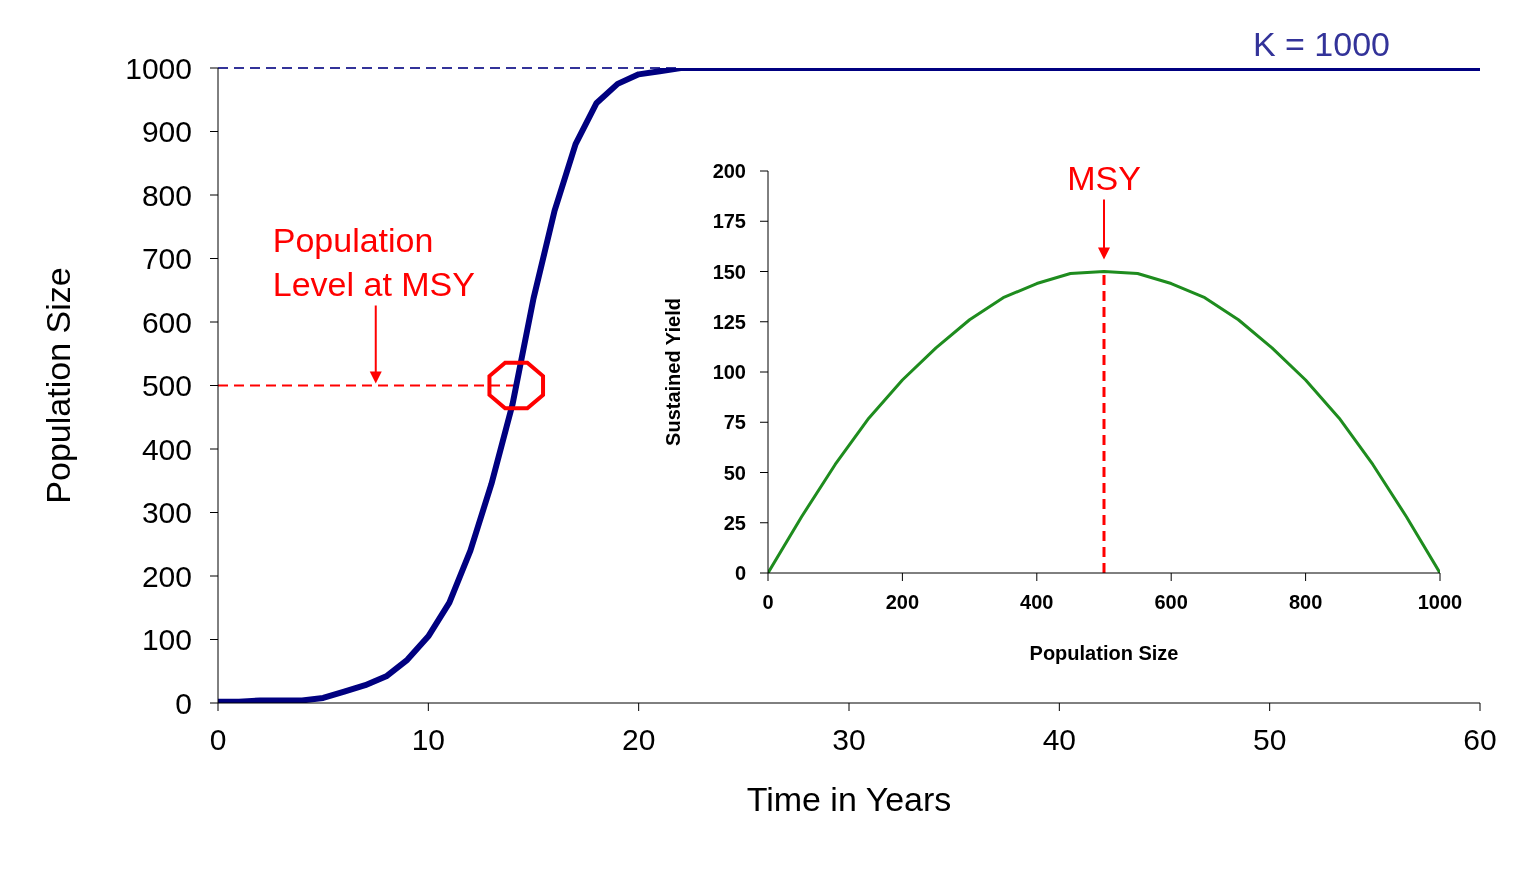  I want to click on y-tick-label: 400, so click(166, 449).